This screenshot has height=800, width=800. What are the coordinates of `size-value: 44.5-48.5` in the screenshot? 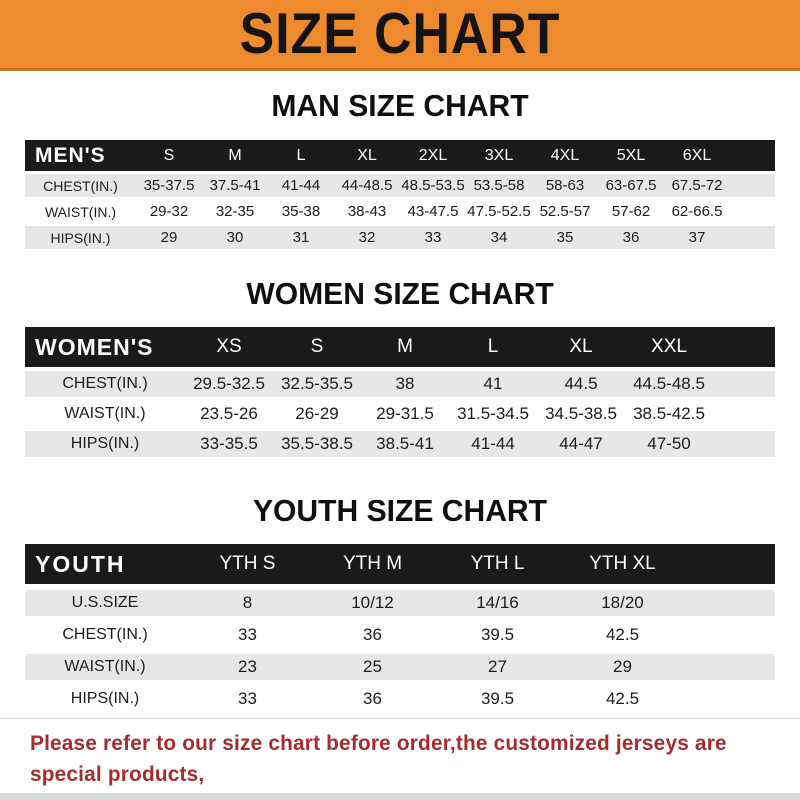 It's located at (669, 384).